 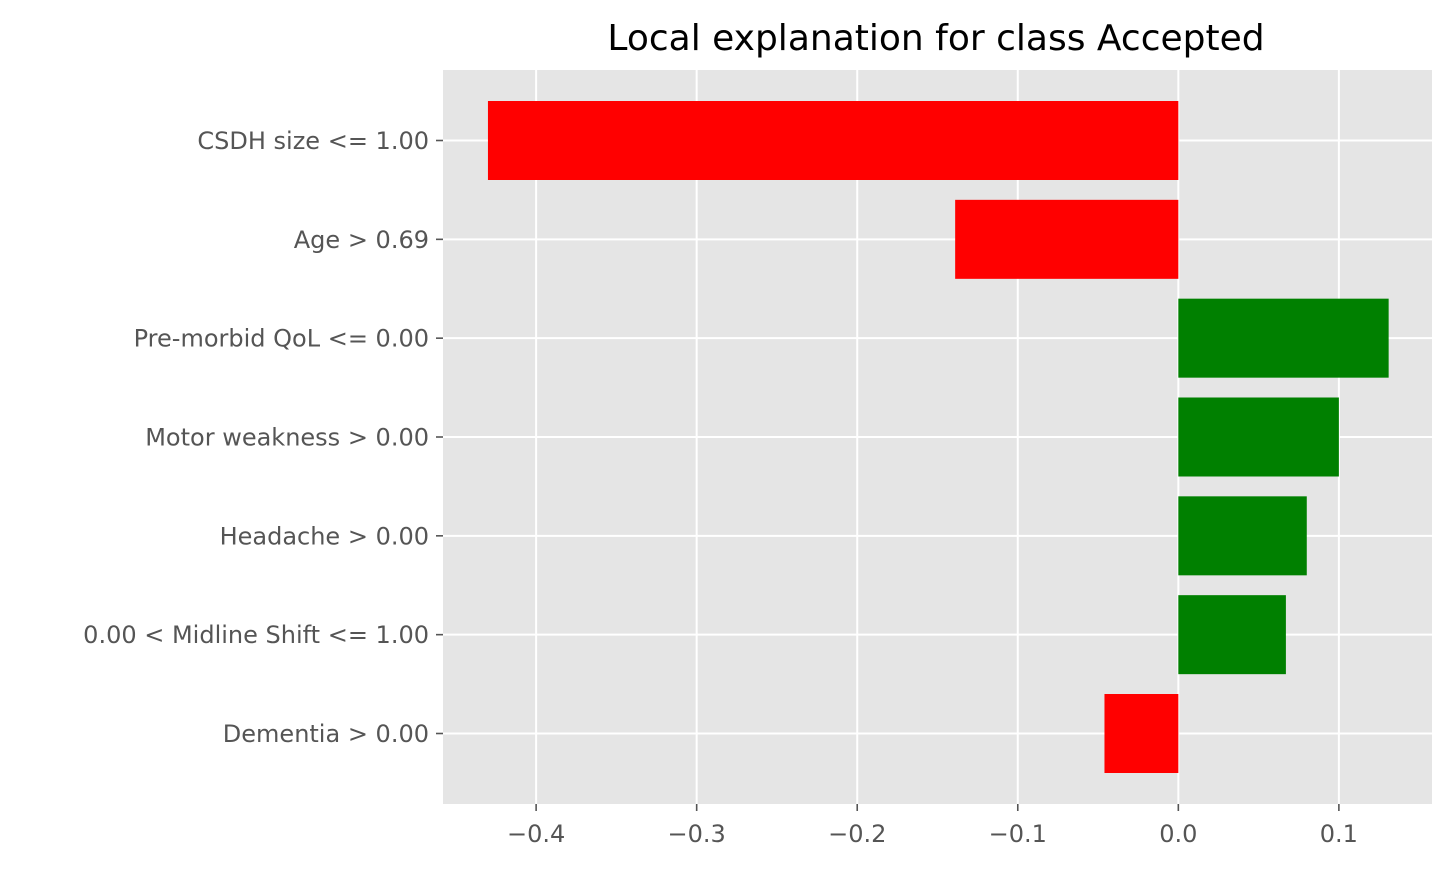 I want to click on x-tick-label: 0.0, so click(x=1178, y=834).